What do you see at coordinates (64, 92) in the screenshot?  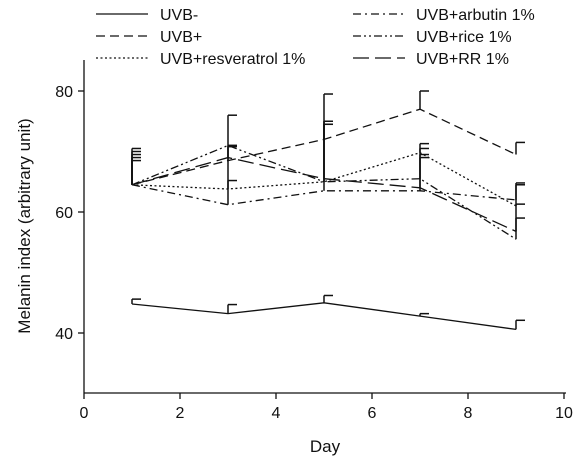 I see `y-tick-label: 80` at bounding box center [64, 92].